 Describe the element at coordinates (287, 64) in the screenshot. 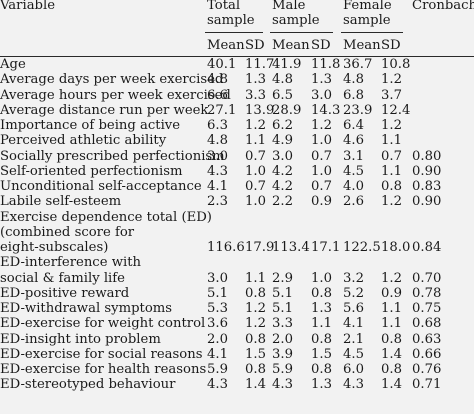

I see `row-male-mean: 41.9` at that location.